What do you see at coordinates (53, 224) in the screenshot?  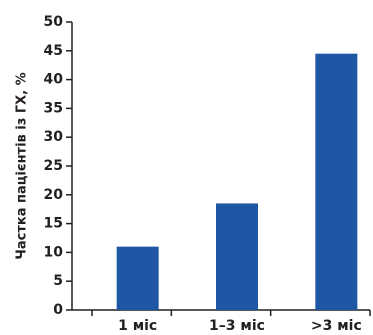 I see `y-tick-label: 15` at bounding box center [53, 224].